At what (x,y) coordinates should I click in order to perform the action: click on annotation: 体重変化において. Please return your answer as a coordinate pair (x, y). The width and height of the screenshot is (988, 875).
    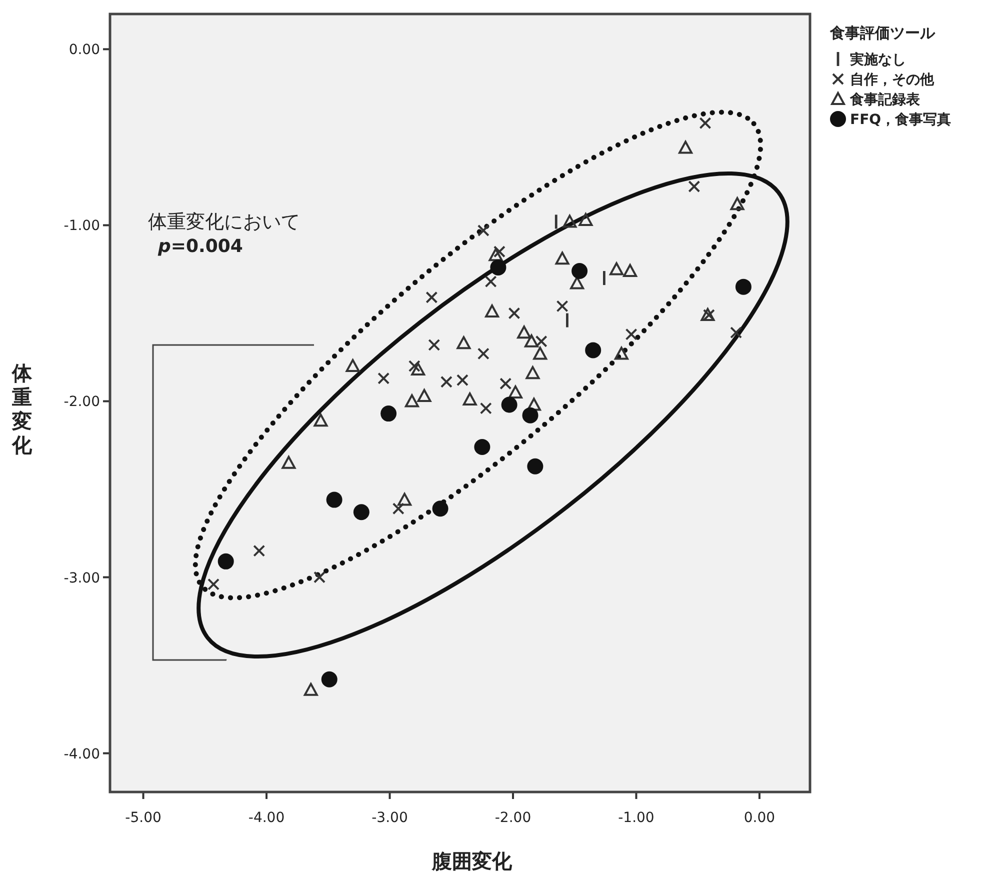
    Looking at the image, I should click on (224, 222).